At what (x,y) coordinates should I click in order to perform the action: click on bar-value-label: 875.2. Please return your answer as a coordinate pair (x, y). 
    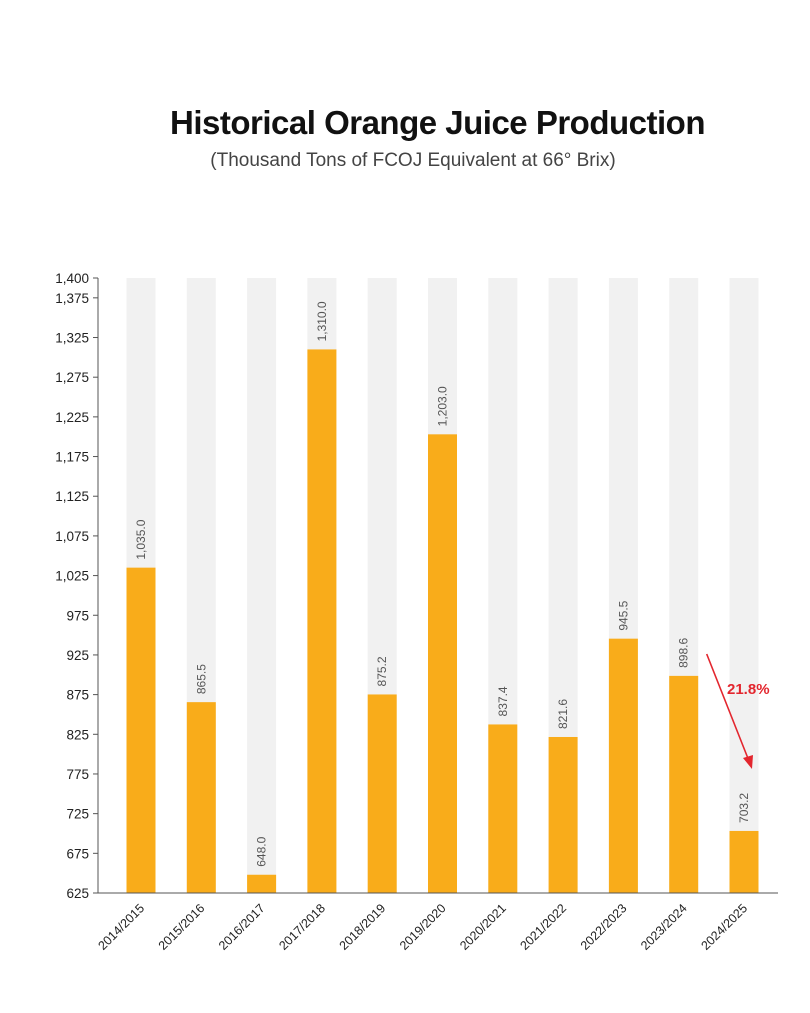
    Looking at the image, I should click on (382, 671).